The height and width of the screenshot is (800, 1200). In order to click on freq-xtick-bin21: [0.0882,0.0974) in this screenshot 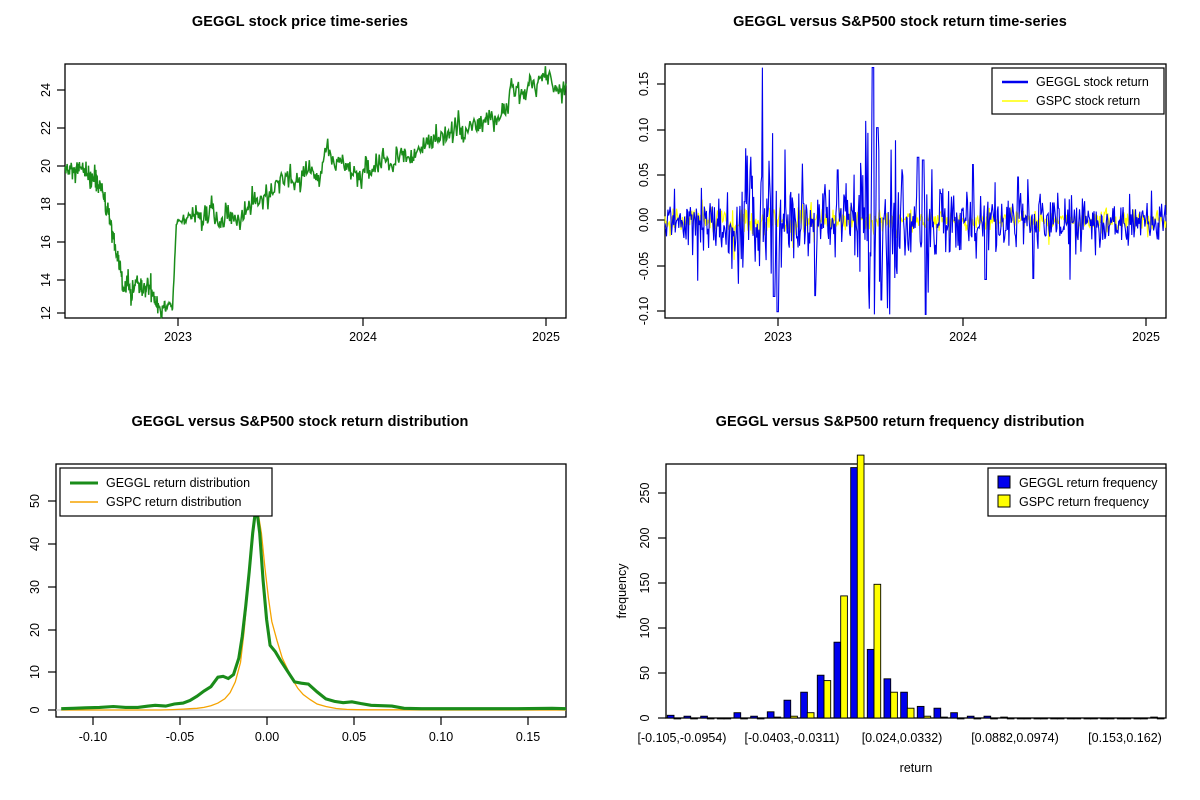, I will do `click(1015, 738)`.